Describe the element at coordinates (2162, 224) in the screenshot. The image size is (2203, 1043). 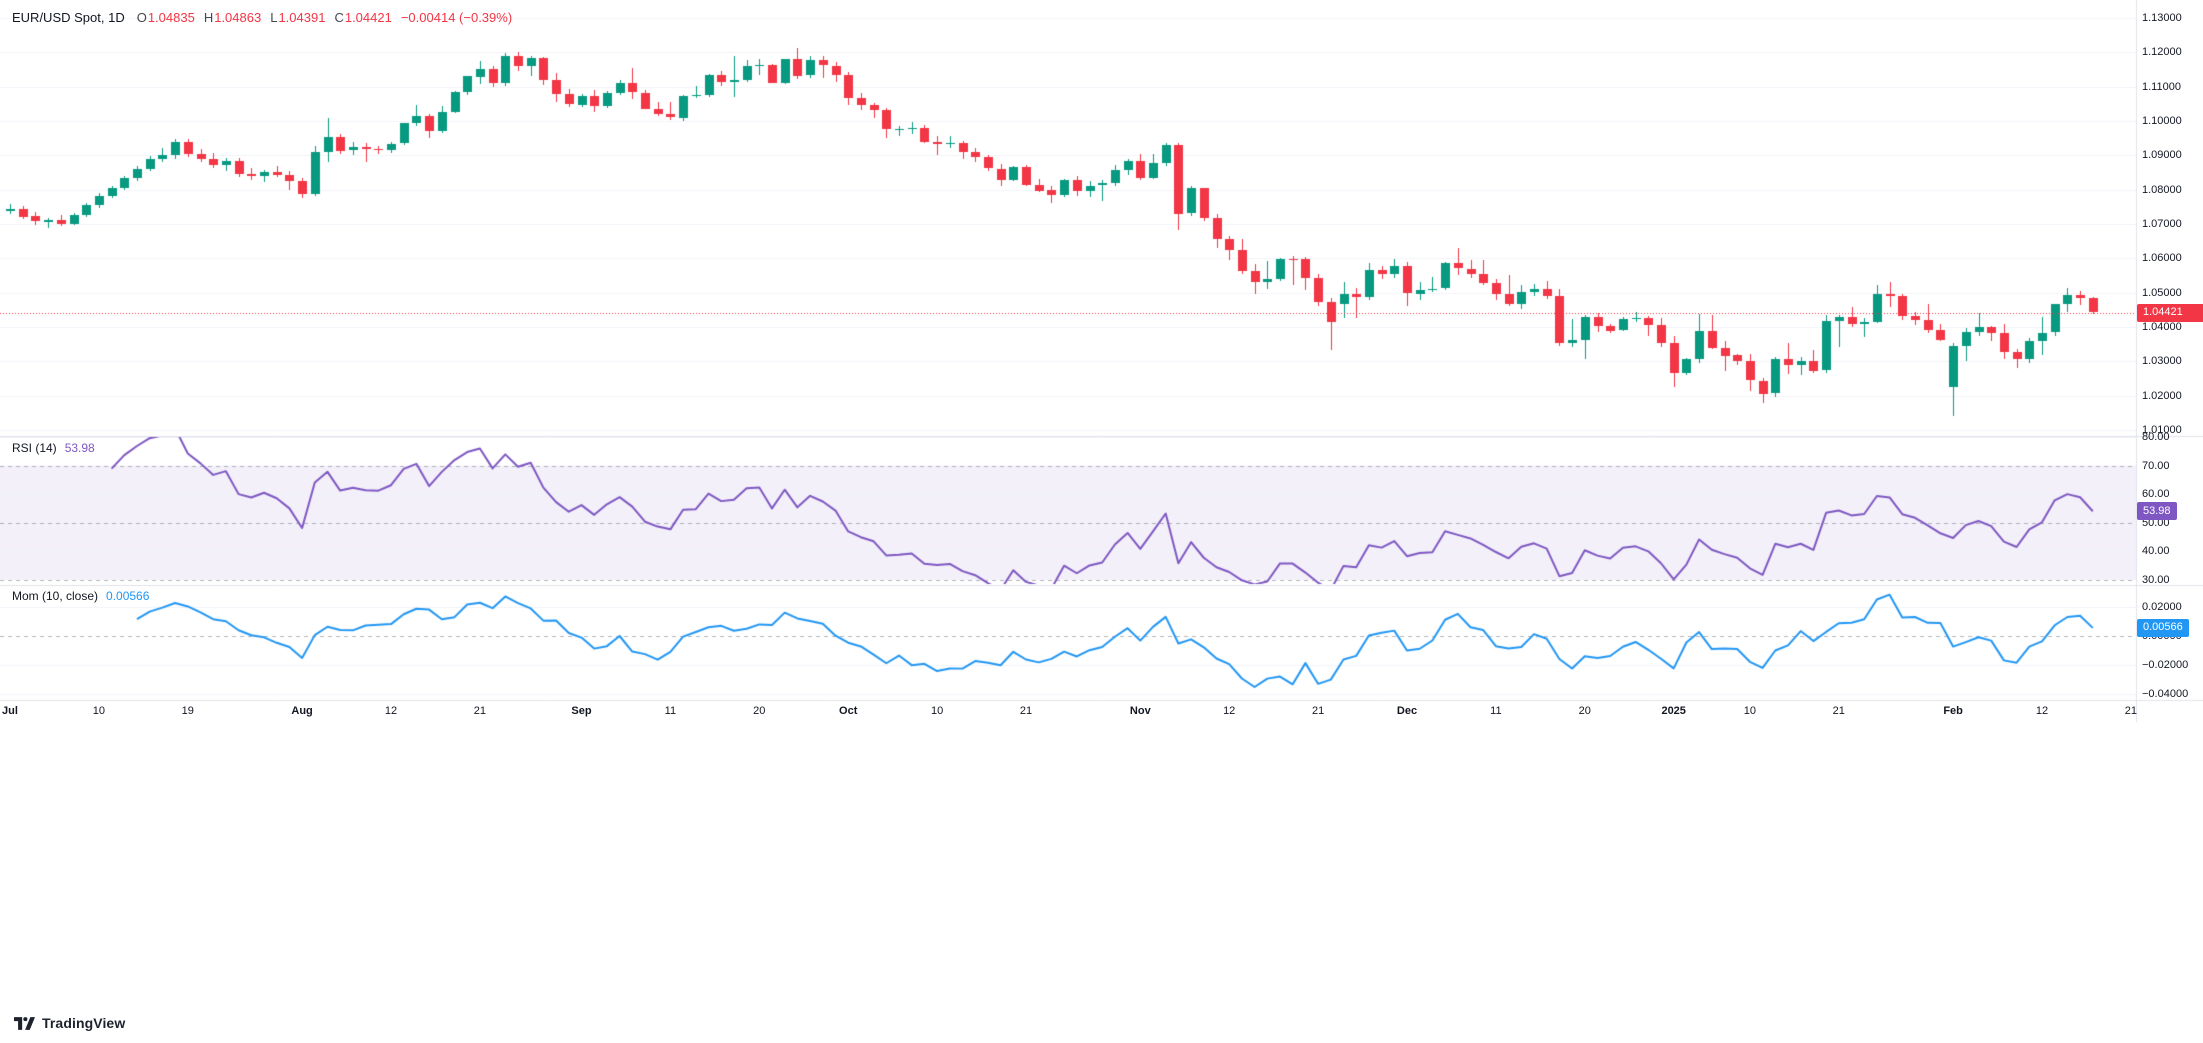
I see `price-axis-label: 1.07000` at that location.